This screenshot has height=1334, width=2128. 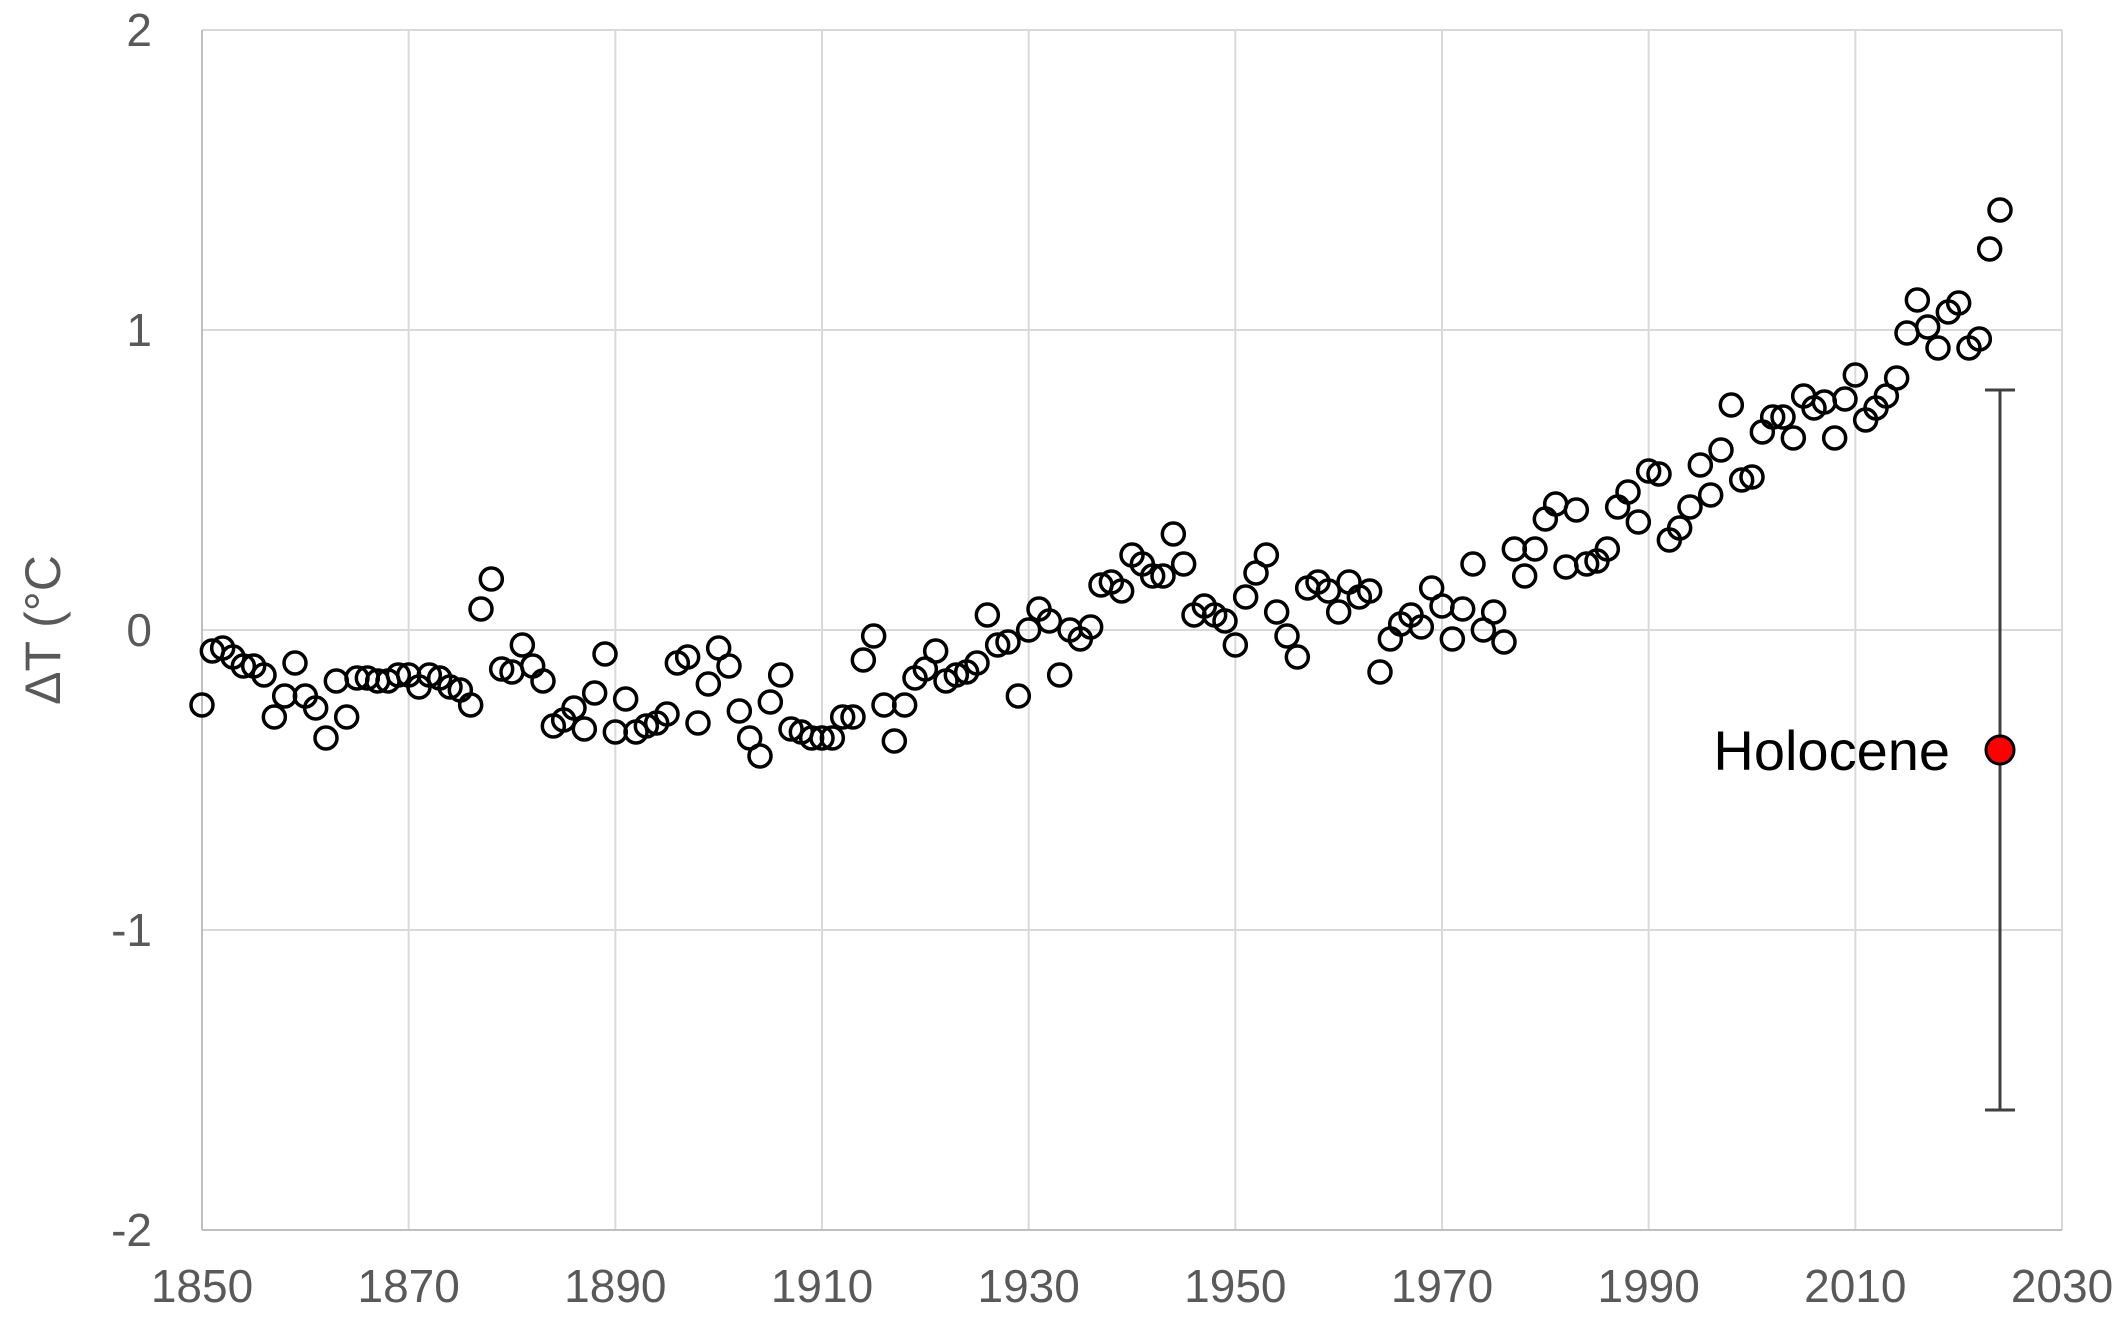 What do you see at coordinates (139, 330) in the screenshot?
I see `y-tick-label: 1` at bounding box center [139, 330].